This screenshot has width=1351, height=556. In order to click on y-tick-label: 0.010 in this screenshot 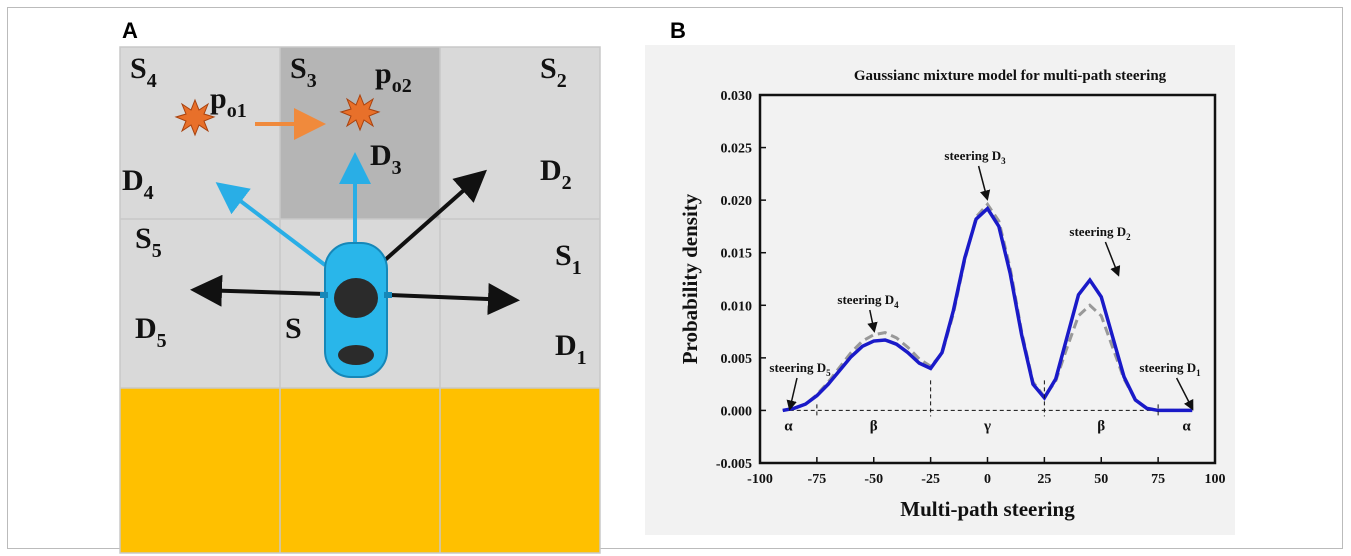, I will do `click(737, 306)`.